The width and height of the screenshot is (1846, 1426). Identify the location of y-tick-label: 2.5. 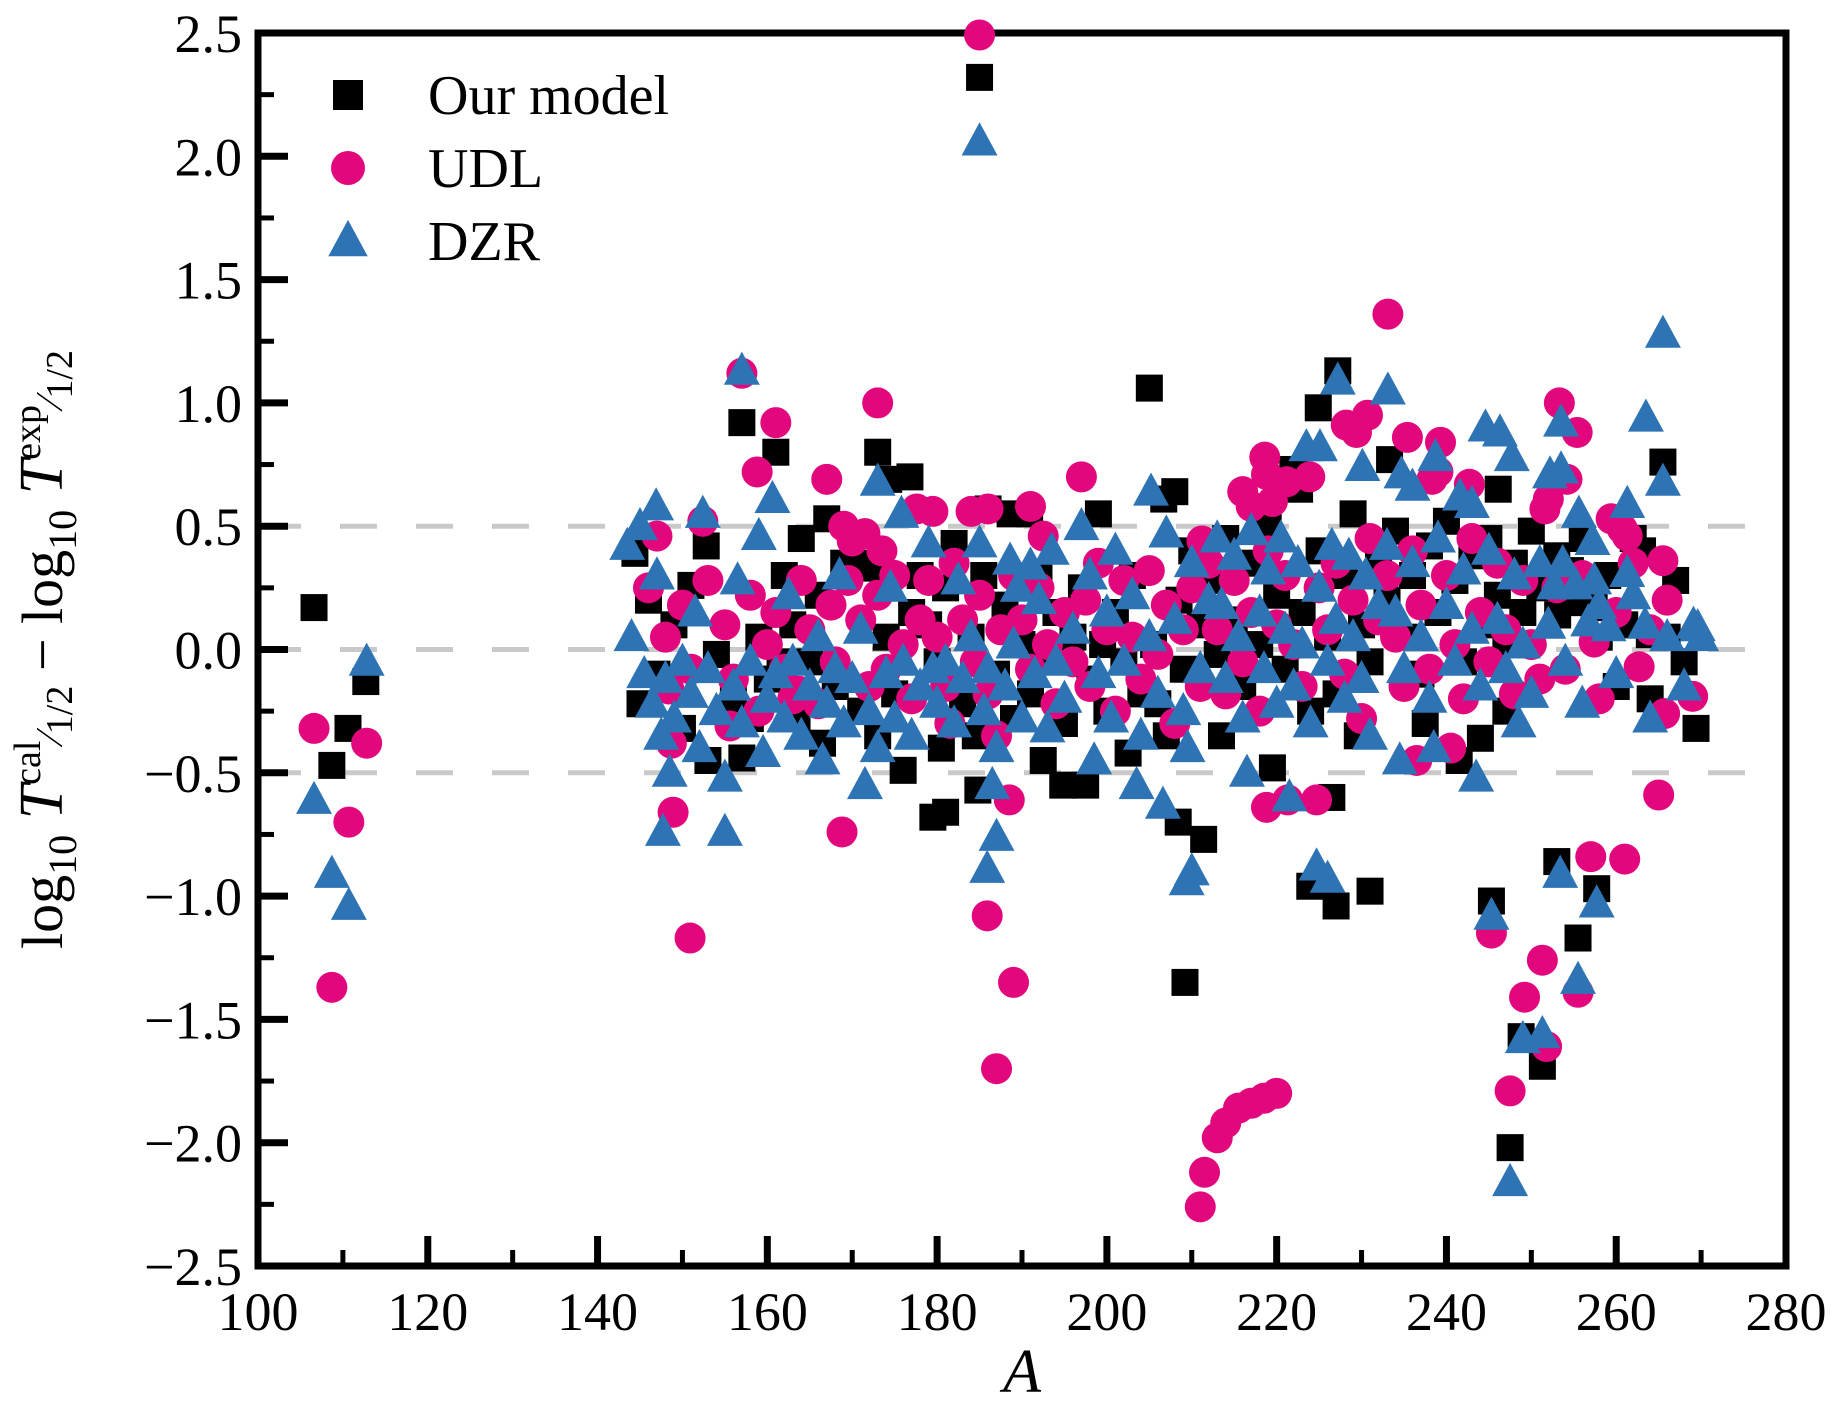
(209, 34).